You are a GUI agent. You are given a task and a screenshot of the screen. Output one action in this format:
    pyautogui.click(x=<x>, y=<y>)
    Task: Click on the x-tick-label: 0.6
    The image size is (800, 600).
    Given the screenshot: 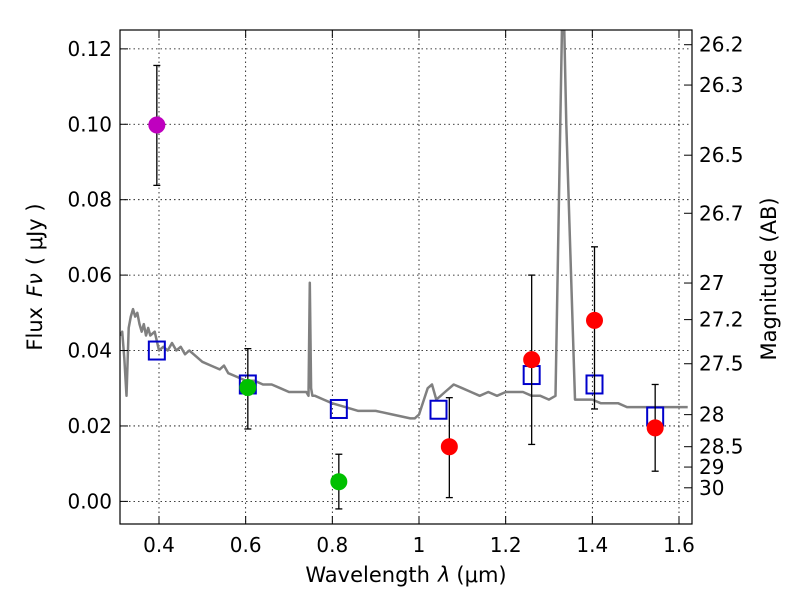 What is the action you would take?
    pyautogui.click(x=246, y=545)
    